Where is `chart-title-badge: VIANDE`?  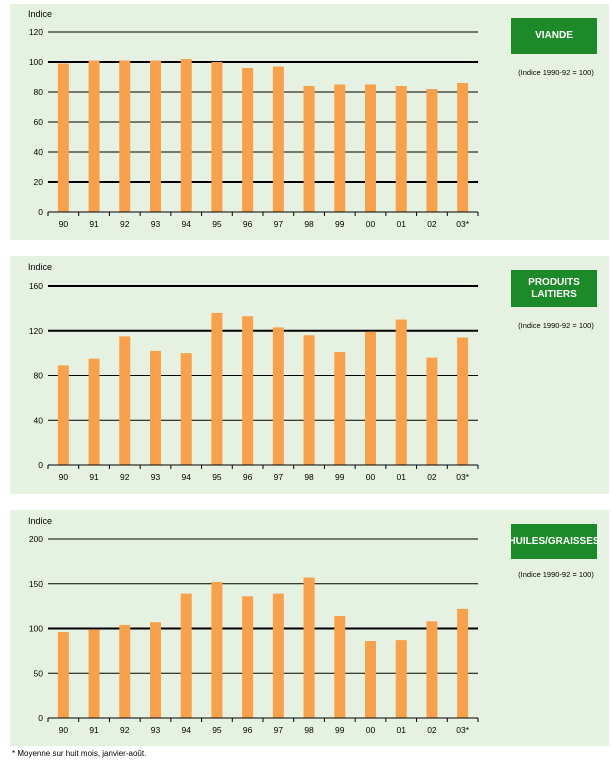
chart-title-badge: VIANDE is located at coordinates (554, 36).